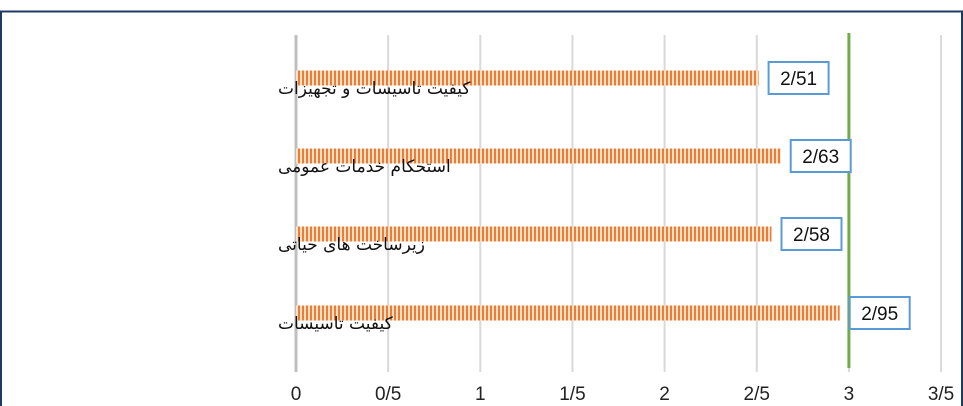 This screenshot has width=963, height=406. What do you see at coordinates (941, 394) in the screenshot?
I see `x-tick-label: 3/5` at bounding box center [941, 394].